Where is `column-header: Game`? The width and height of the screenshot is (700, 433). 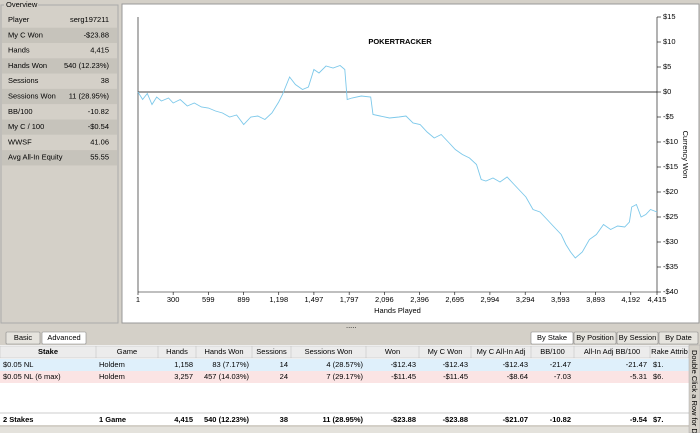 column-header: Game is located at coordinates (127, 351).